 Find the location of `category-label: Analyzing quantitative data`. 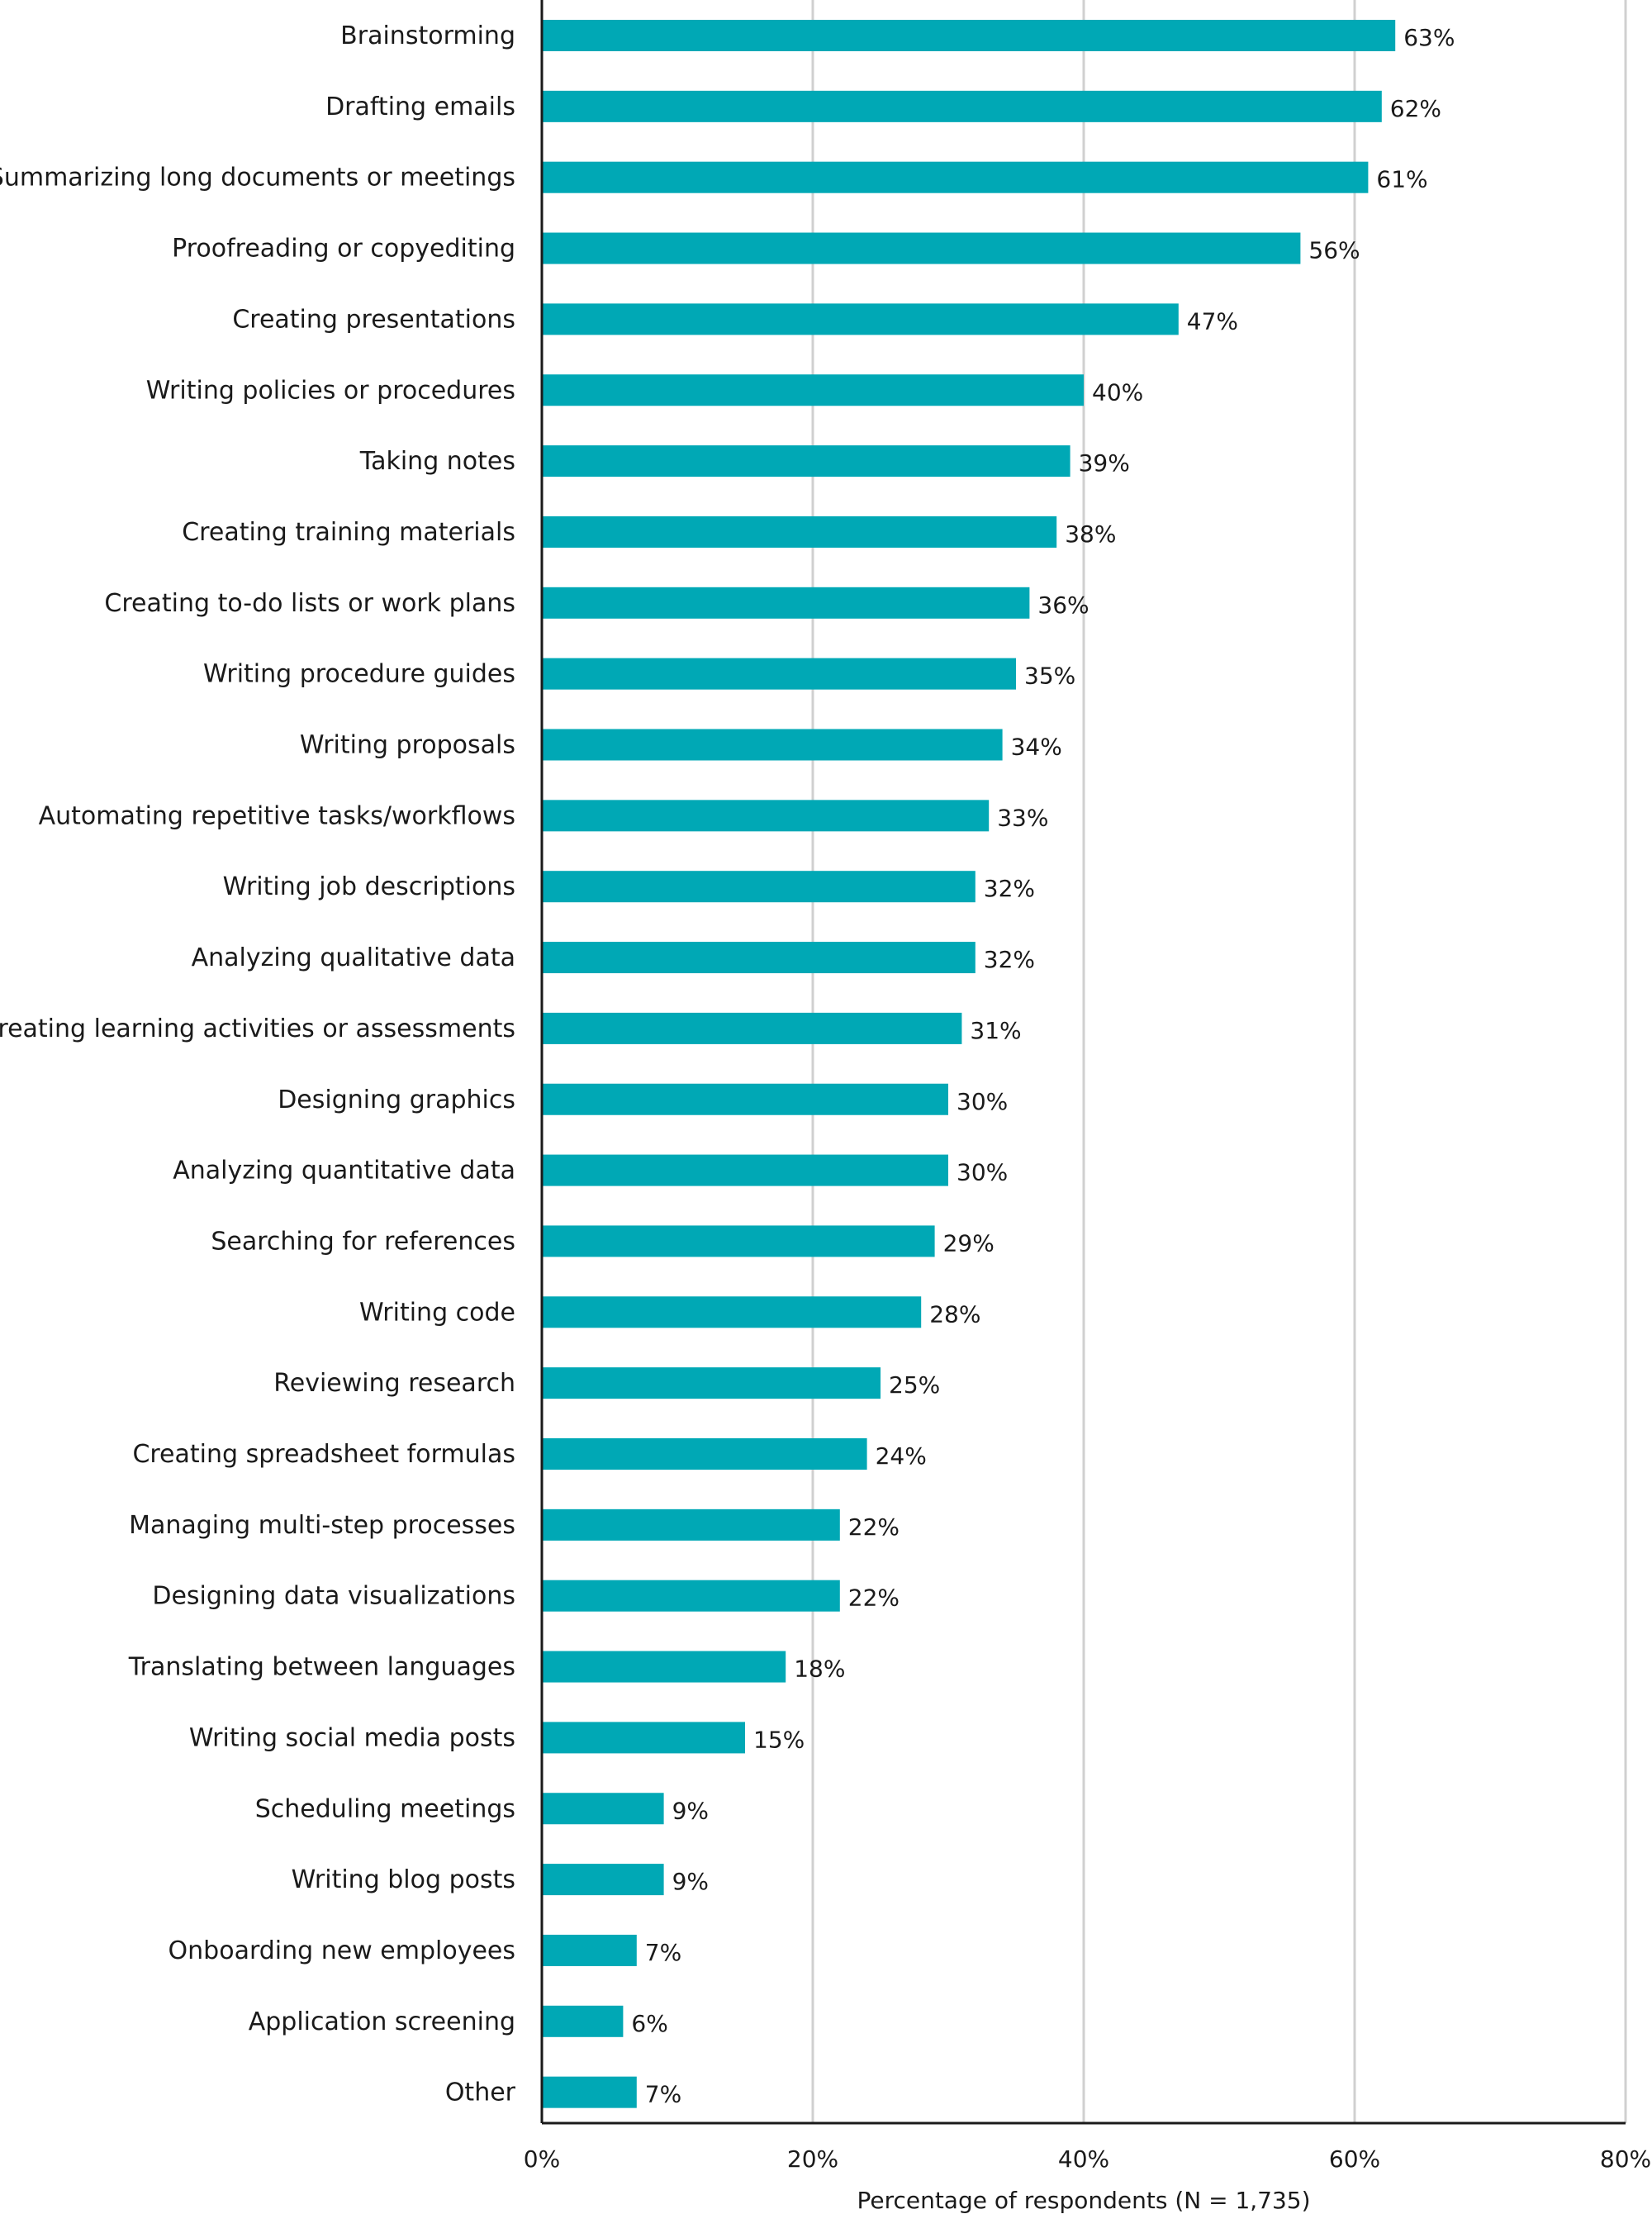

category-label: Analyzing quantitative data is located at coordinates (344, 1171).